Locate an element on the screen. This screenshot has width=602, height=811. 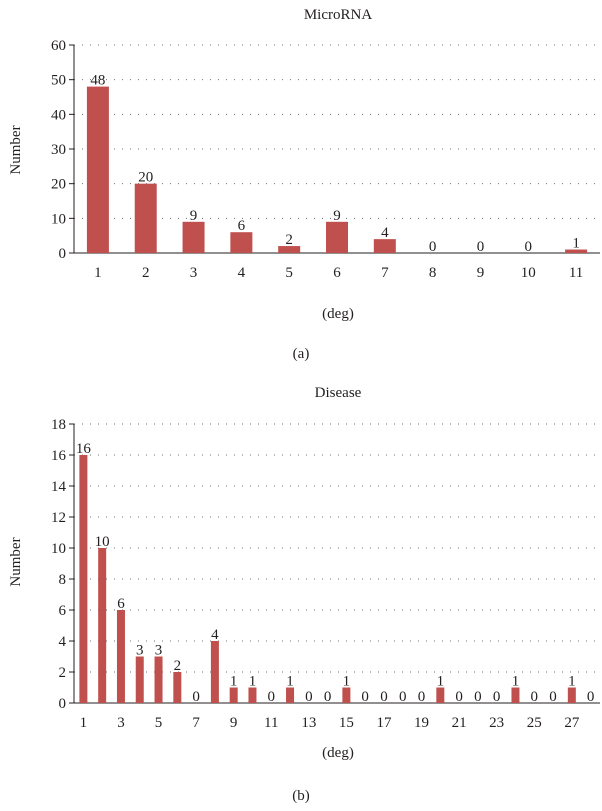
x-tick-label: 10 is located at coordinates (528, 273).